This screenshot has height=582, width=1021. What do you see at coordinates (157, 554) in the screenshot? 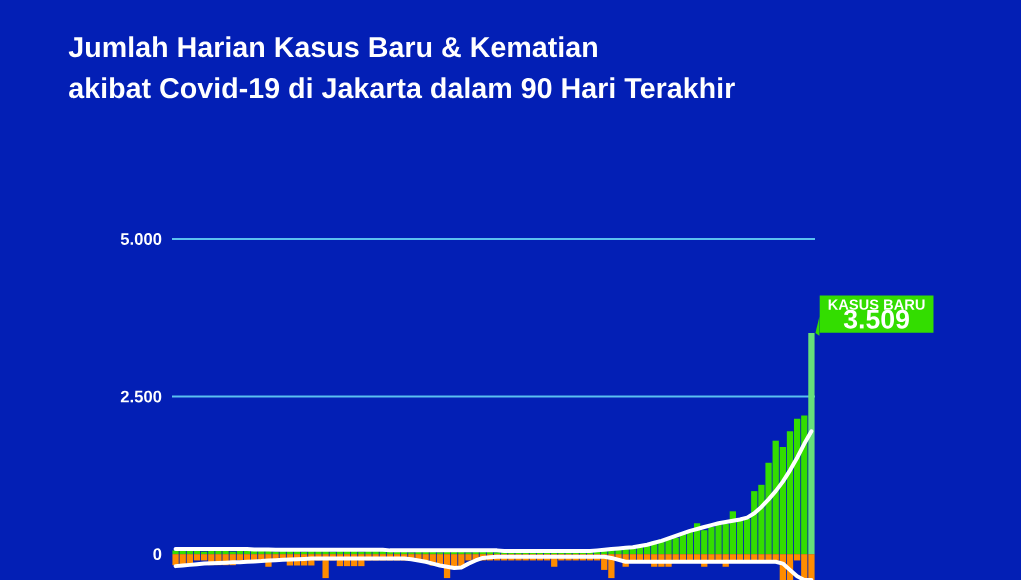
I see `y-tick-label: 0` at bounding box center [157, 554].